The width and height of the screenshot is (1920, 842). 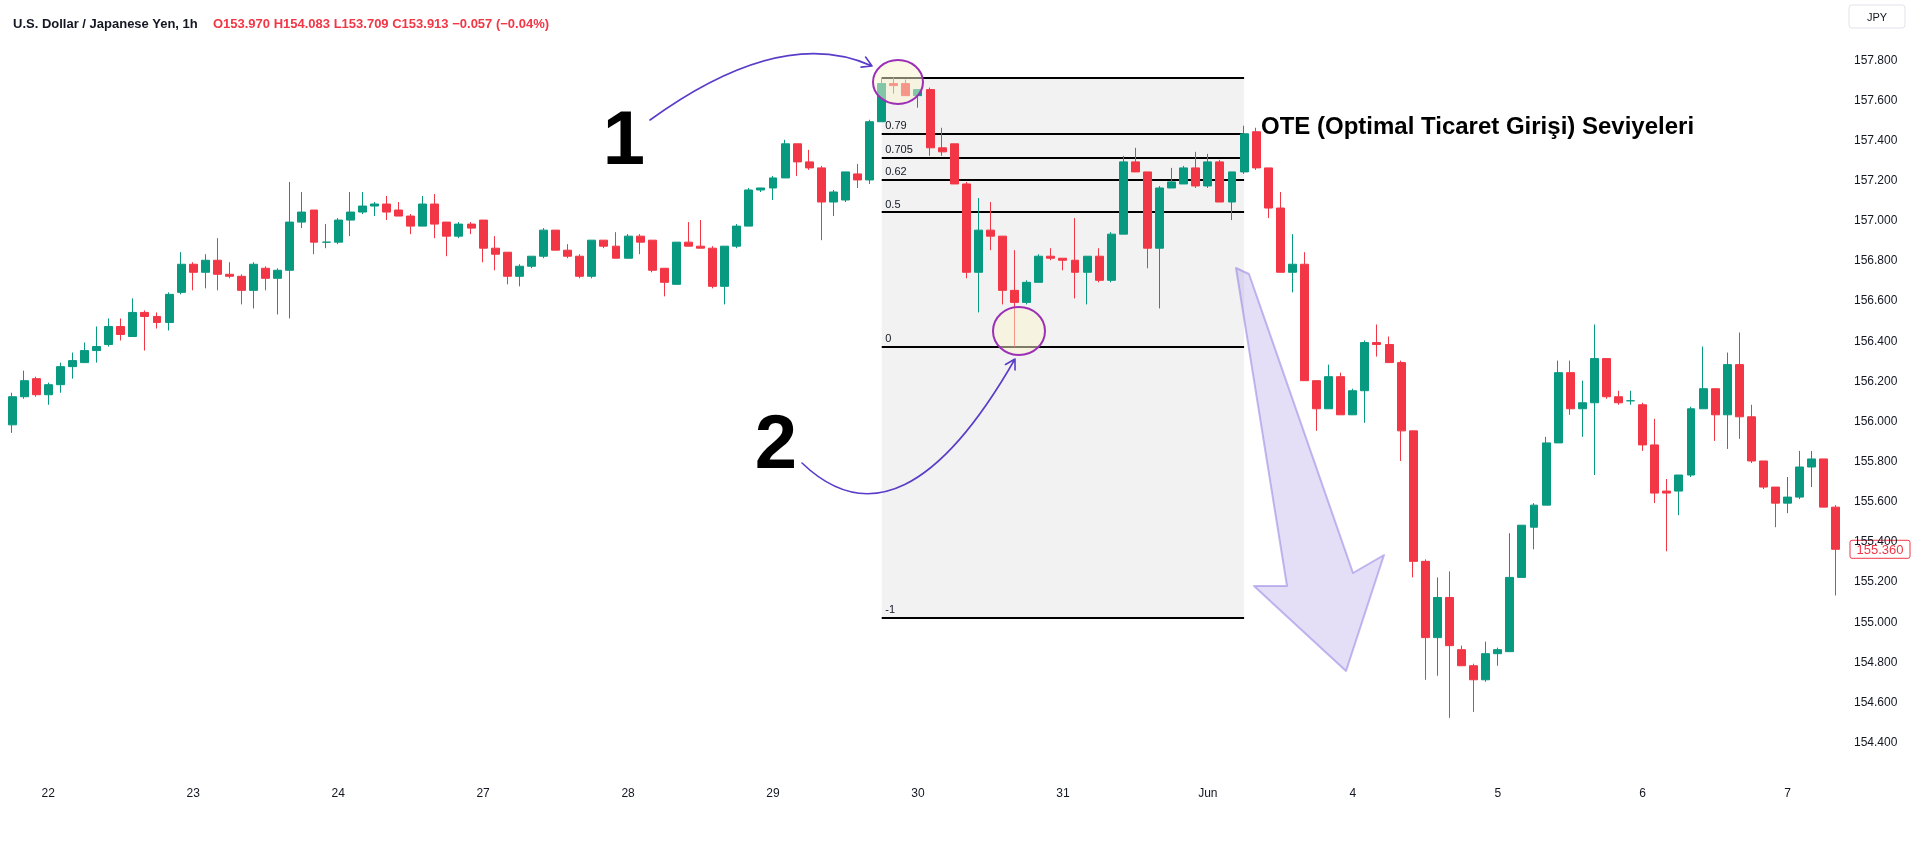 What do you see at coordinates (896, 171) in the screenshot?
I see `annotation: 0.62` at bounding box center [896, 171].